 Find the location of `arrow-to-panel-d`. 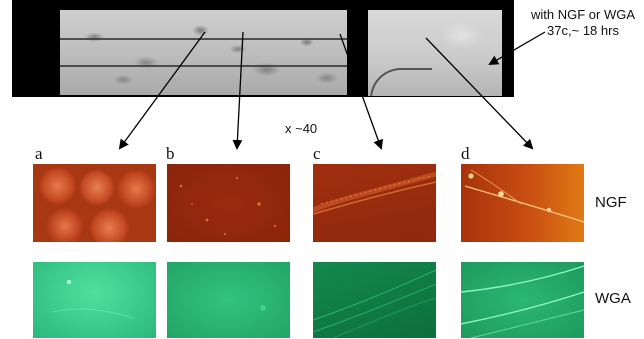

arrow-to-panel-d is located at coordinates (479, 93).